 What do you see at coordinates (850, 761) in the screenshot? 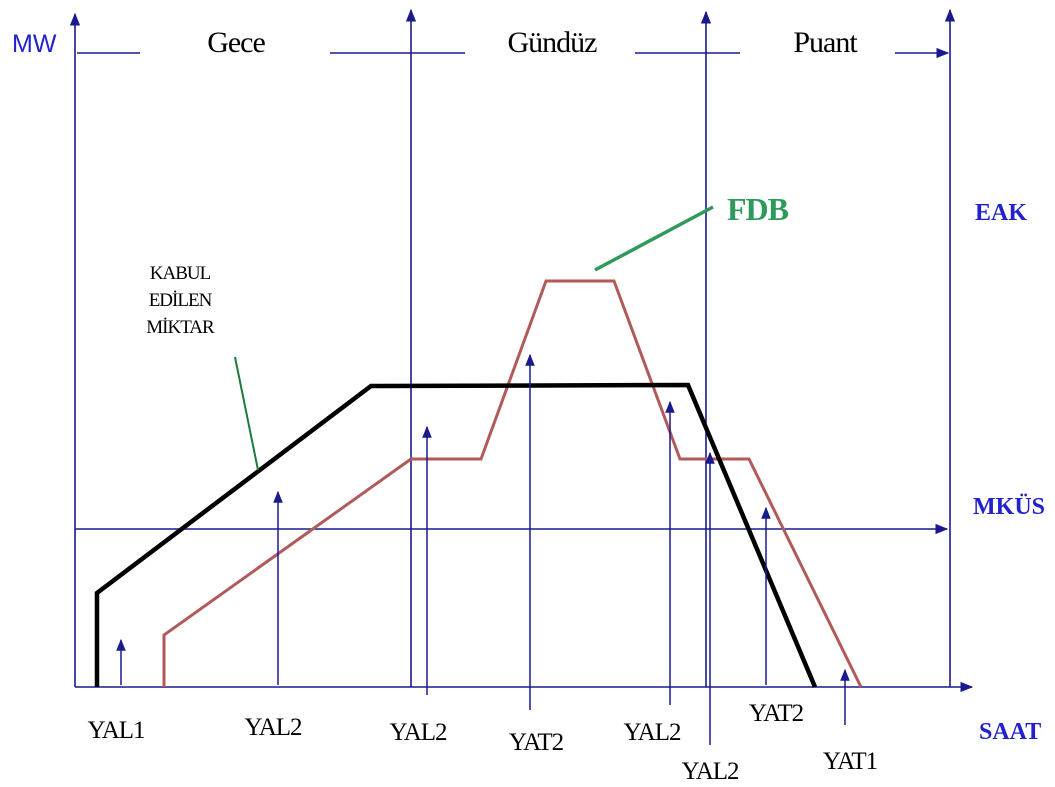
I see `instruction-label: YAT1` at bounding box center [850, 761].